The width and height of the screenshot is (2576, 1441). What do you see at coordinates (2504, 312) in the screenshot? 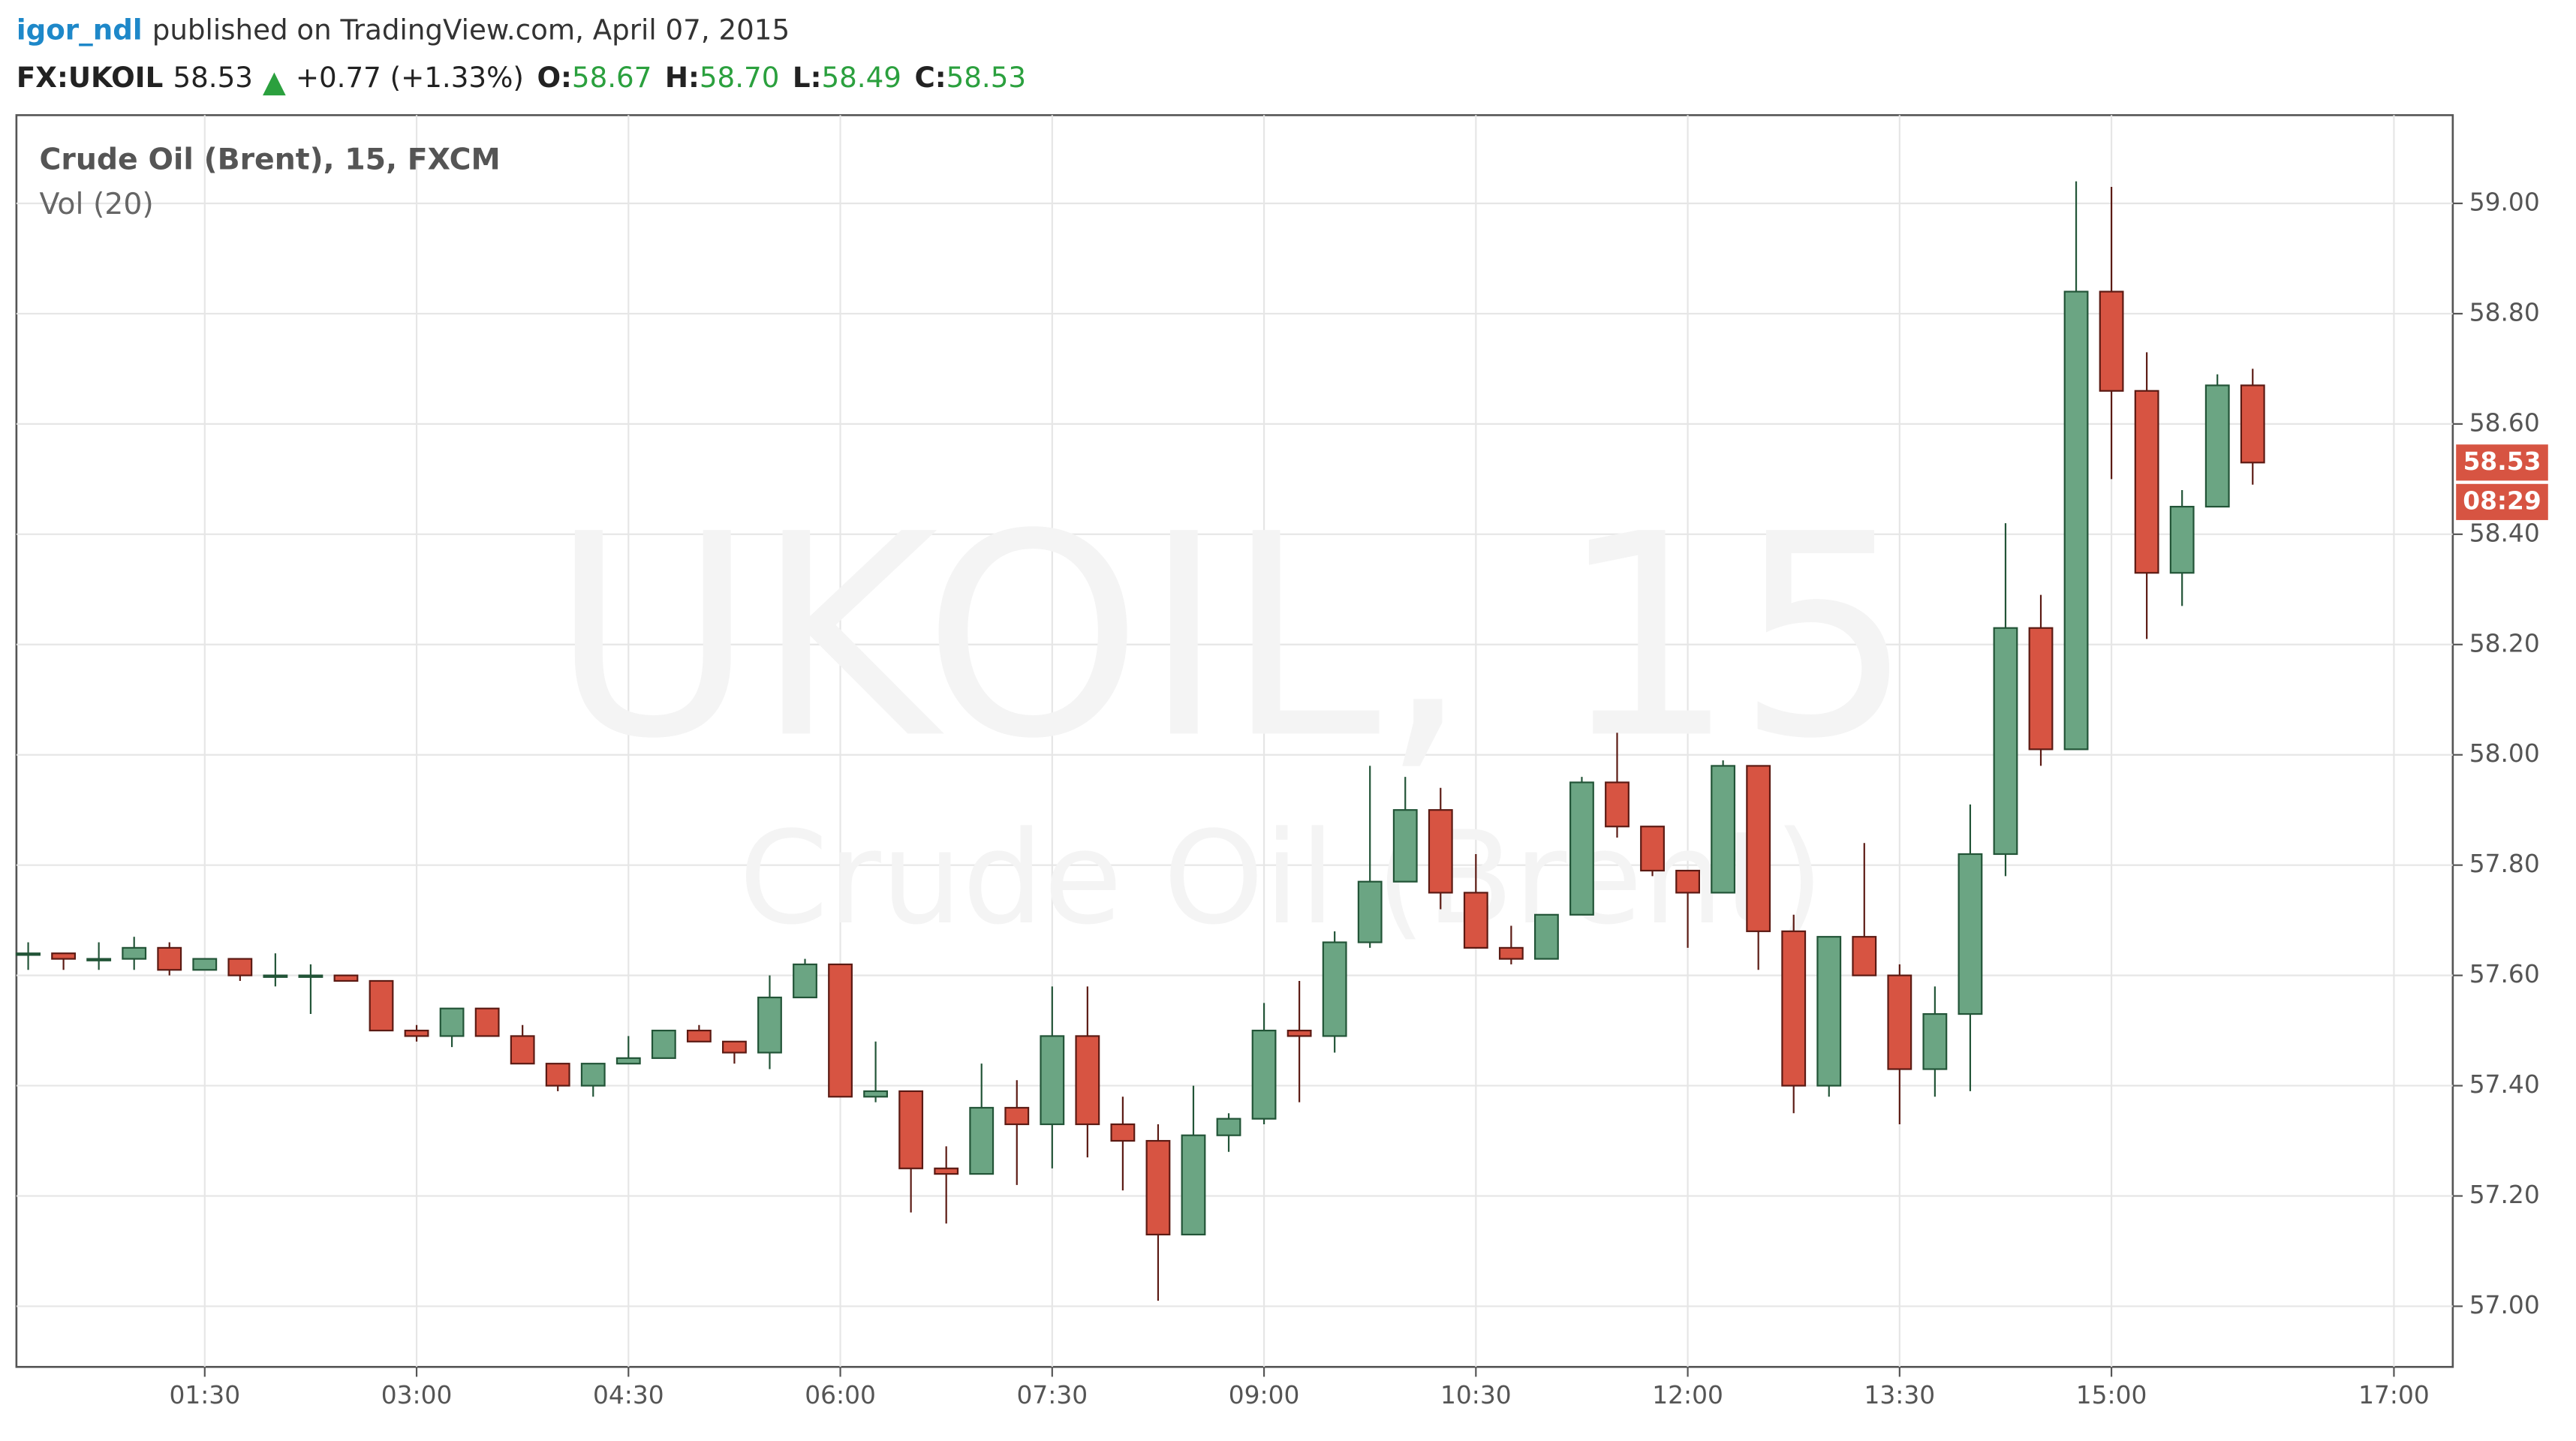
I see `y-tick-label: 58.80` at bounding box center [2504, 312].